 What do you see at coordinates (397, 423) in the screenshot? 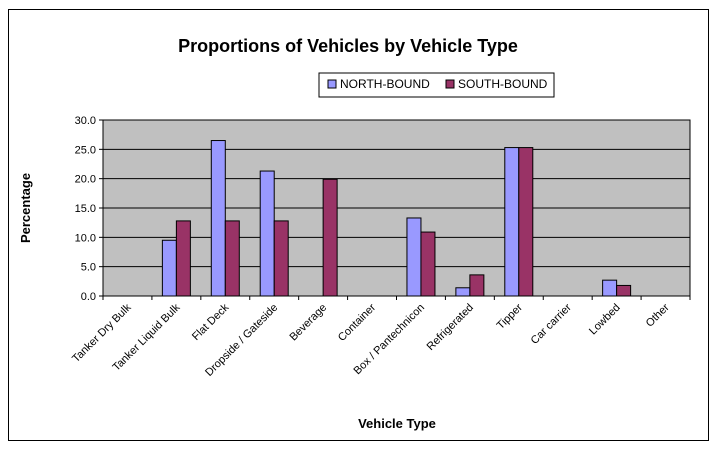
I see `x-axis-title: Vehicle Type` at bounding box center [397, 423].